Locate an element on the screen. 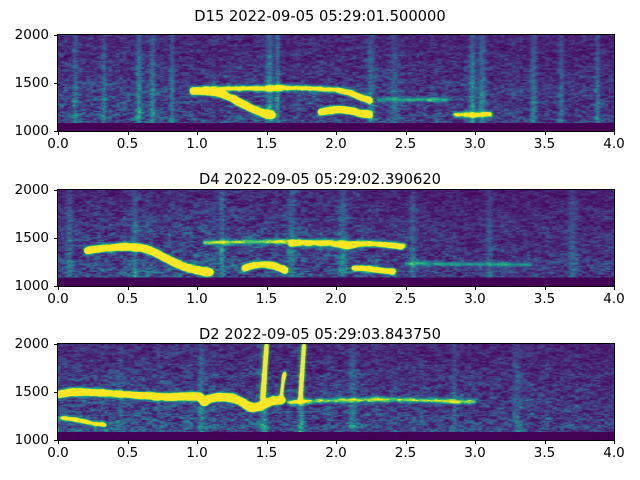 Image resolution: width=640 pixels, height=480 pixels. subplot-title: D15 2022-09-05 05:29:01.500000 is located at coordinates (320, 16).